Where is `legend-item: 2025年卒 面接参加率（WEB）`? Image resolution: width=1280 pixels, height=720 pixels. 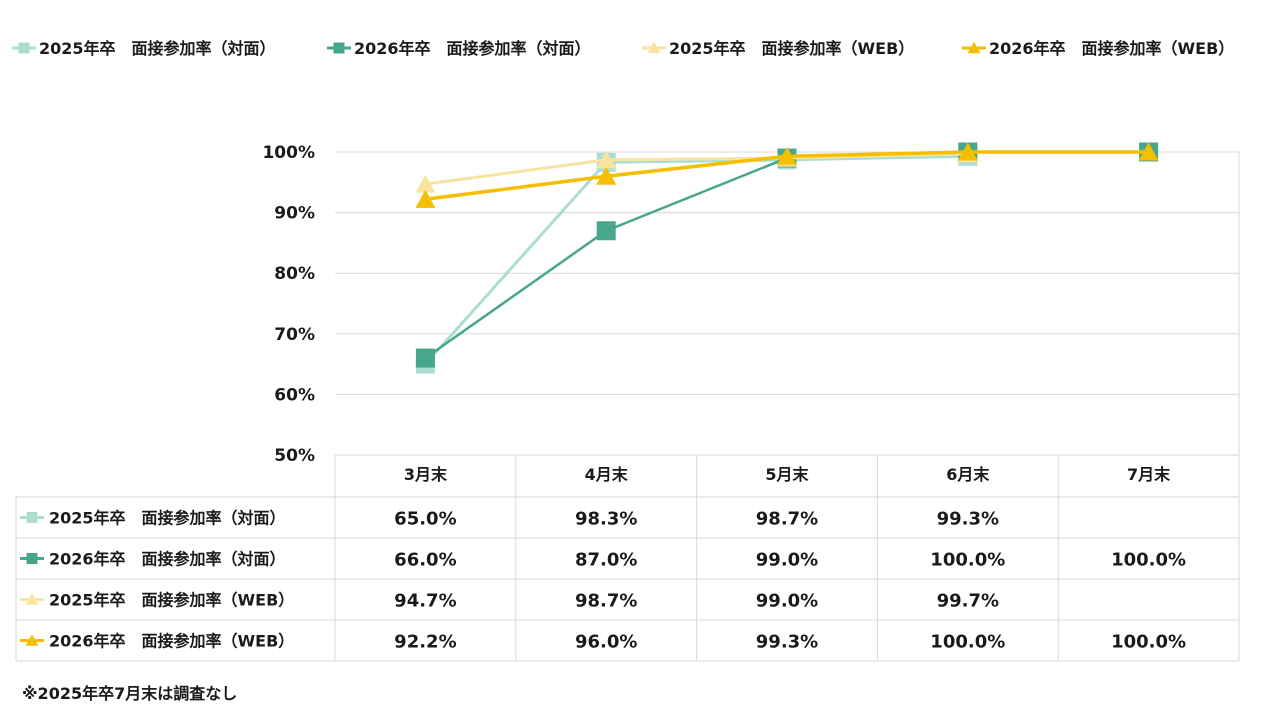 legend-item: 2025年卒 面接参加率（WEB） is located at coordinates (778, 48).